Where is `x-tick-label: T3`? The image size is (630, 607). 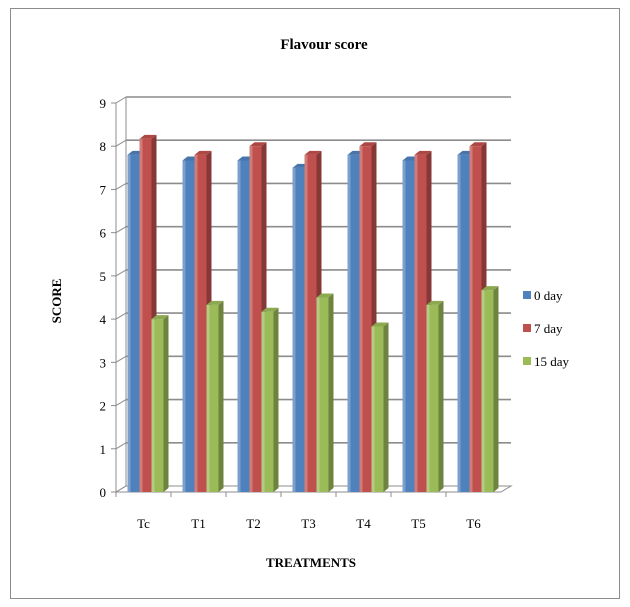 x-tick-label: T3 is located at coordinates (308, 523).